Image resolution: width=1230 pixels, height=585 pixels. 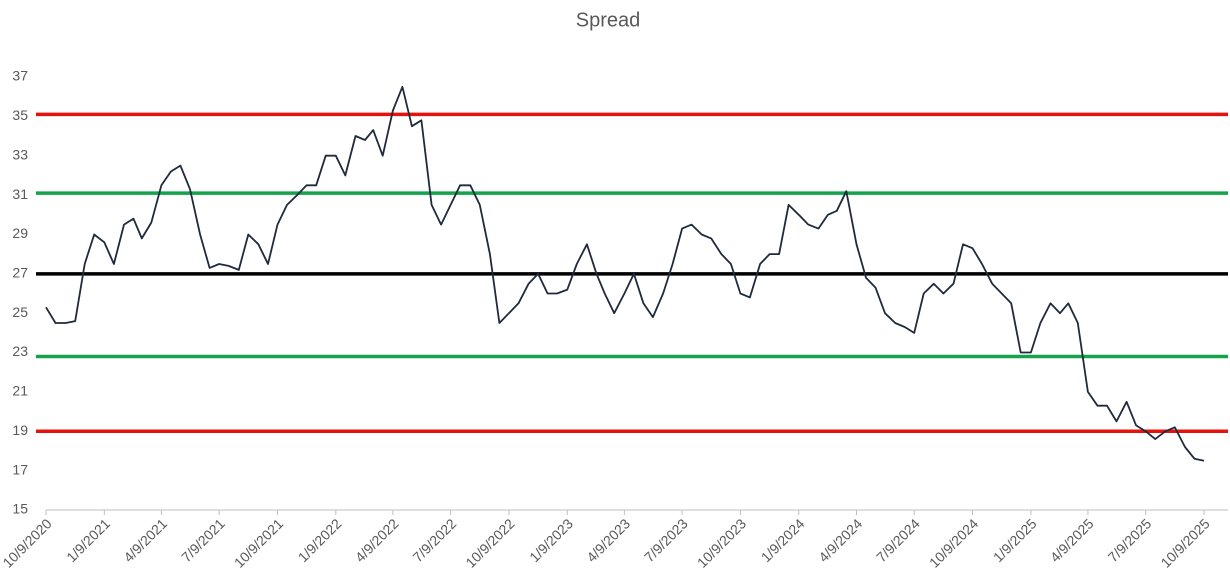 I want to click on x-tick-label: 1/9/2023, so click(x=551, y=540).